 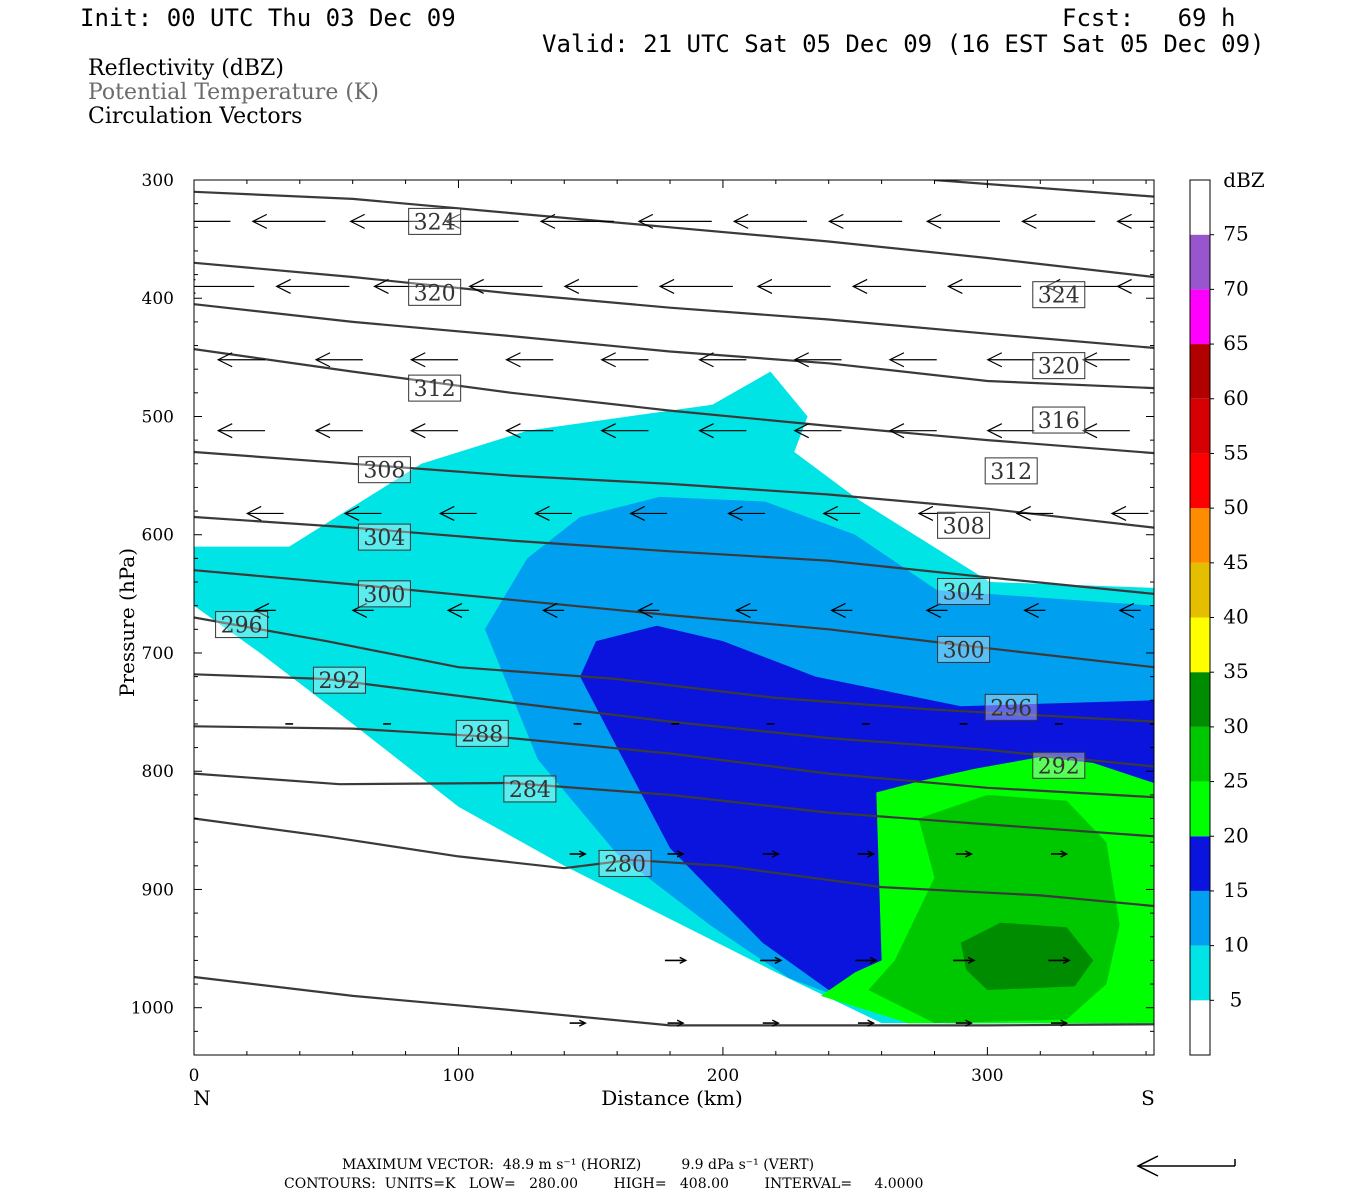 What do you see at coordinates (1235, 507) in the screenshot?
I see `colorbar-label: 50` at bounding box center [1235, 507].